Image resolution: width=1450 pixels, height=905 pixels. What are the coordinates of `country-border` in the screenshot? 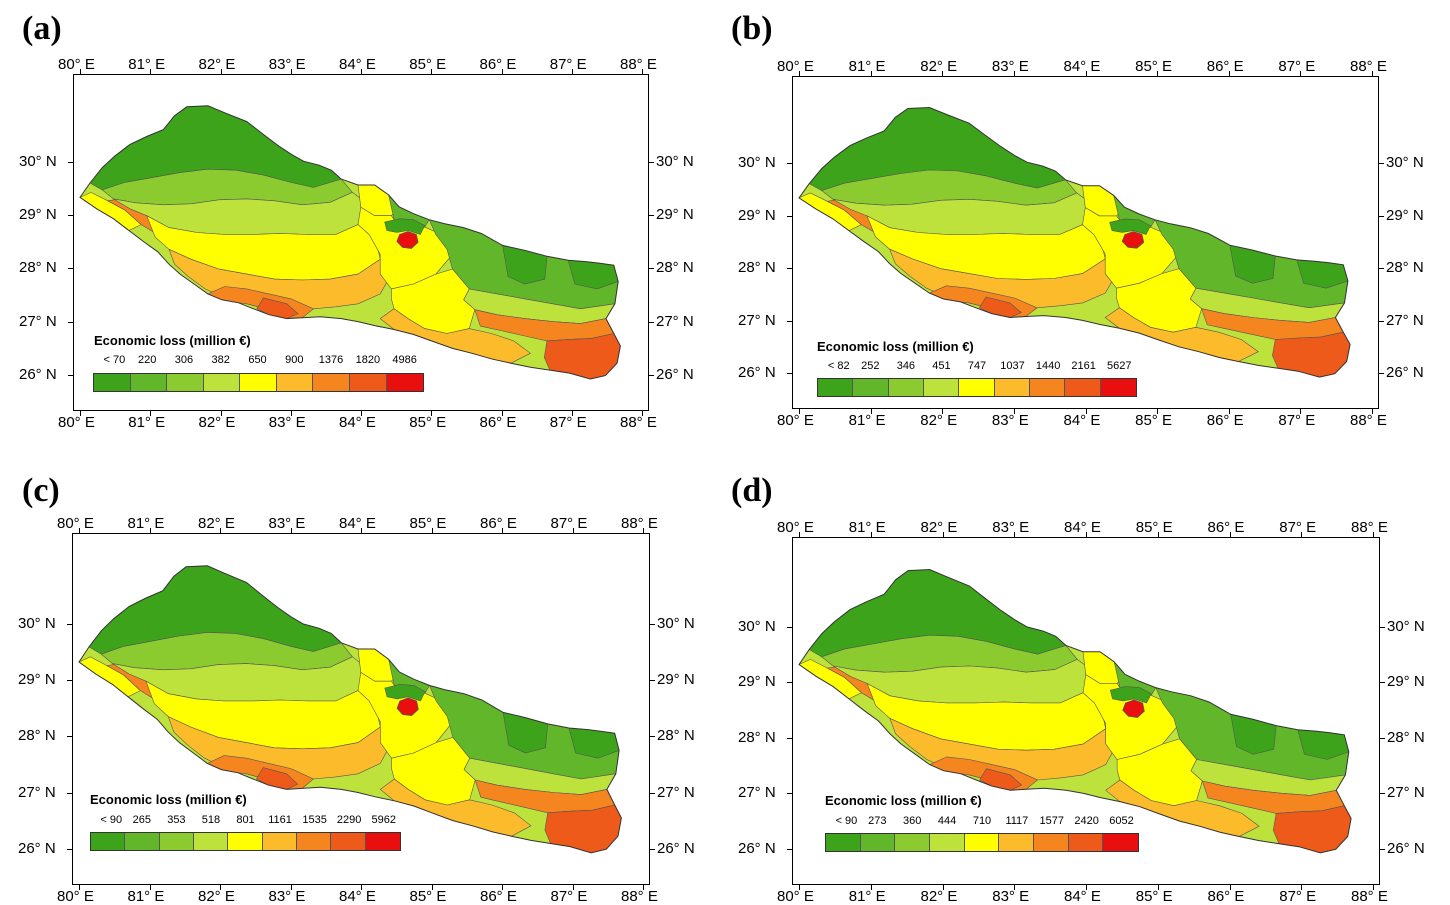 It's located at (1075, 711).